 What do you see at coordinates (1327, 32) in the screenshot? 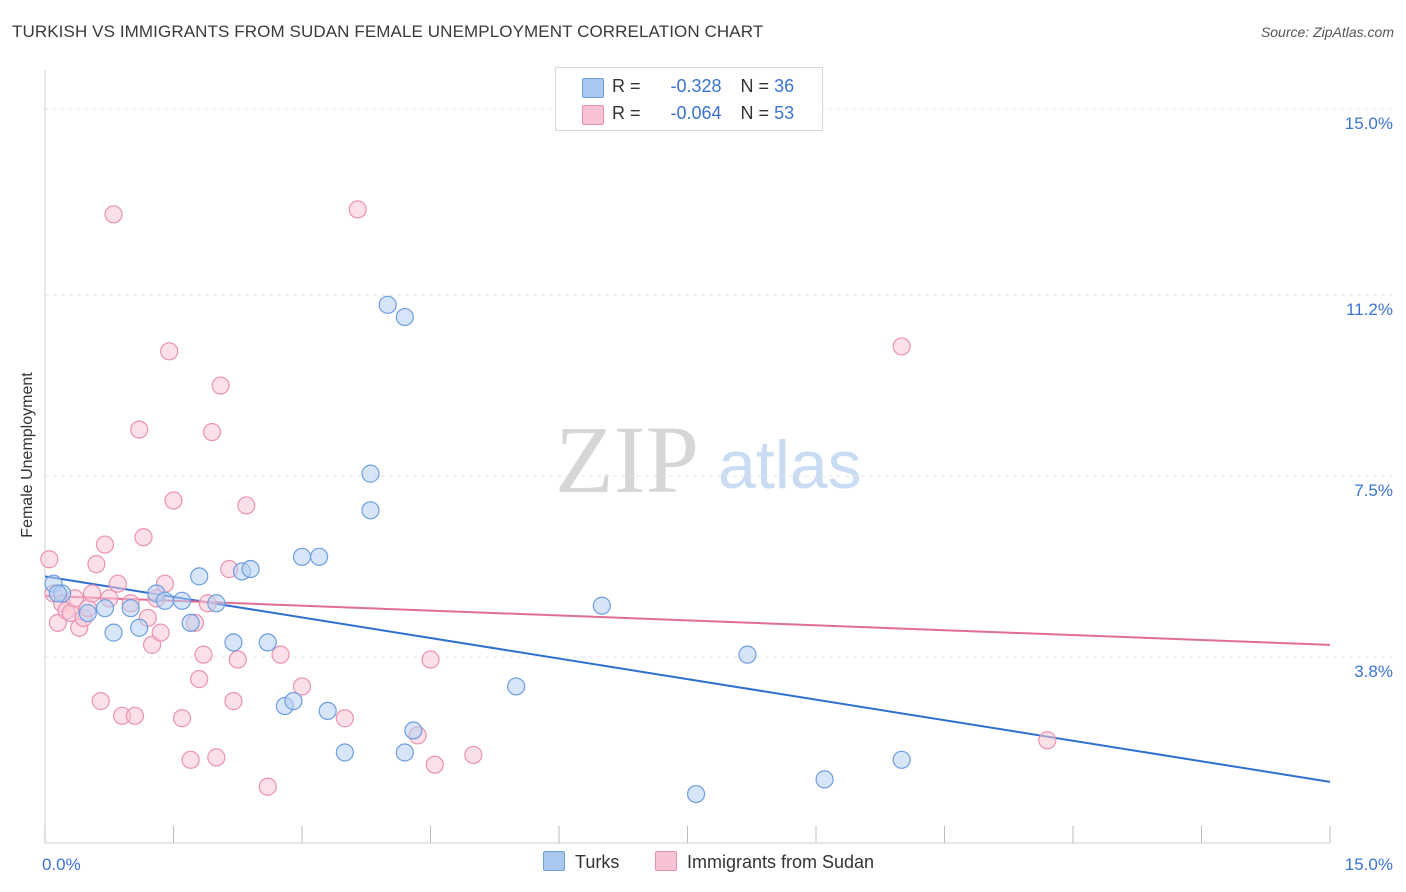
I see `source-label: Source: ZipAtlas.com` at bounding box center [1327, 32].